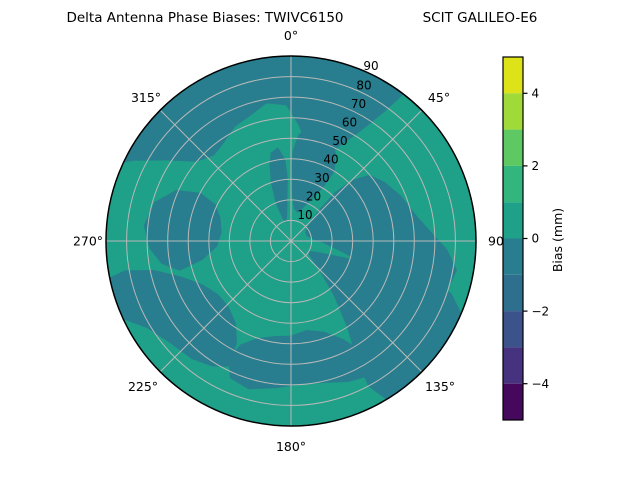 The width and height of the screenshot is (640, 480). I want to click on contour-region-bottom-band, so click(299, 360).